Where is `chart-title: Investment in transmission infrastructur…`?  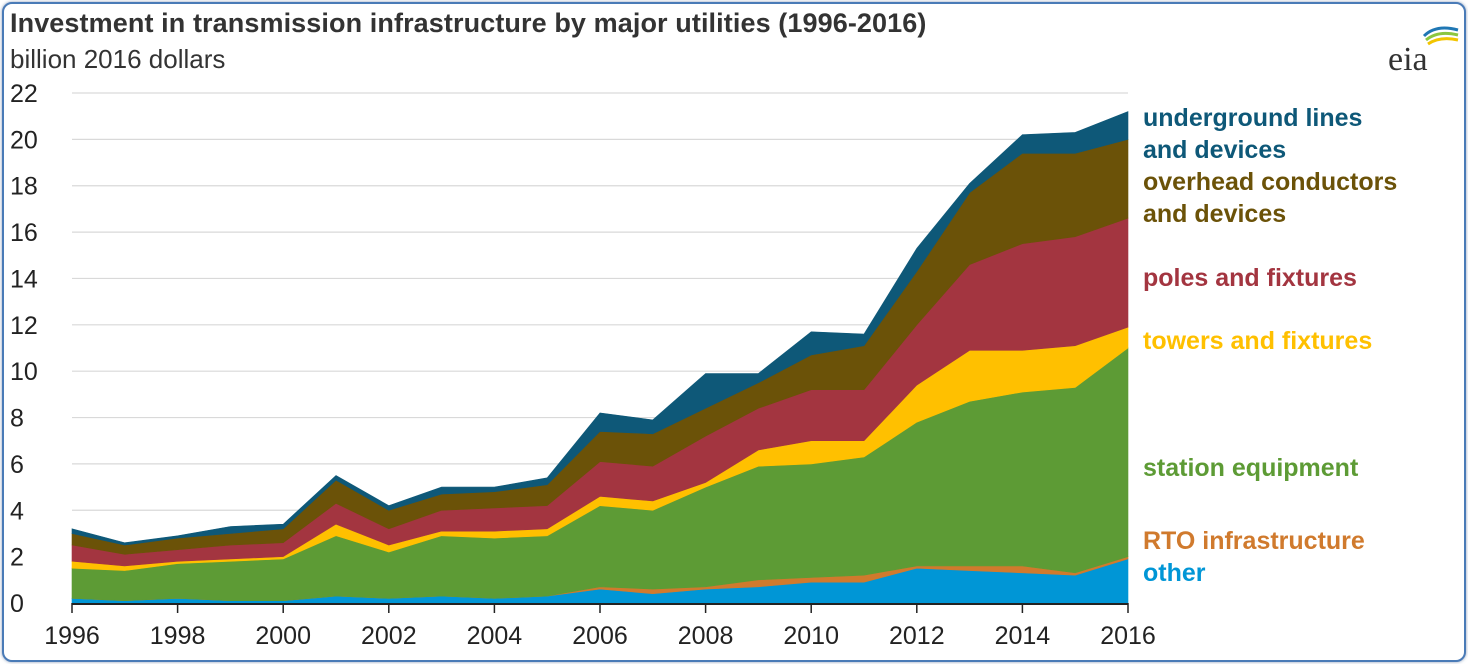
chart-title: Investment in transmission infrastructur… is located at coordinates (468, 23).